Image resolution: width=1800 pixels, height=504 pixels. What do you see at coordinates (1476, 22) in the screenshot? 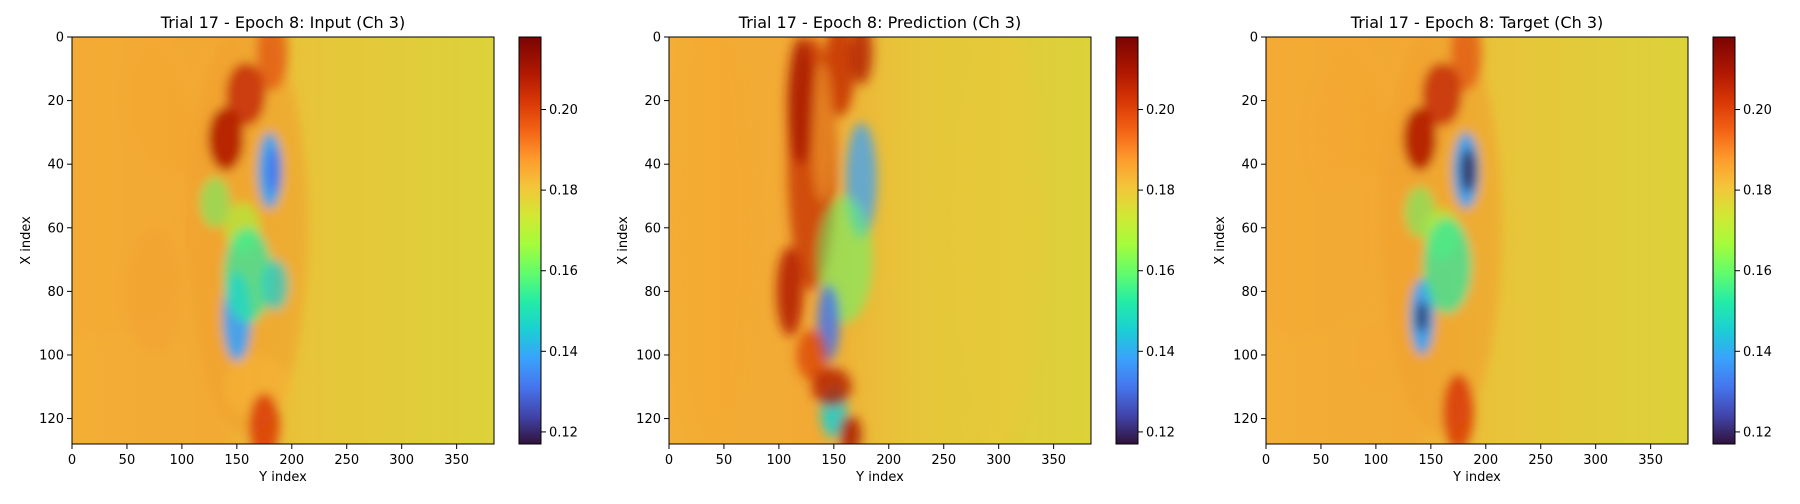
I see `chart-title: Trial 17 - Epoch 8: Target (Ch 3)` at bounding box center [1476, 22].